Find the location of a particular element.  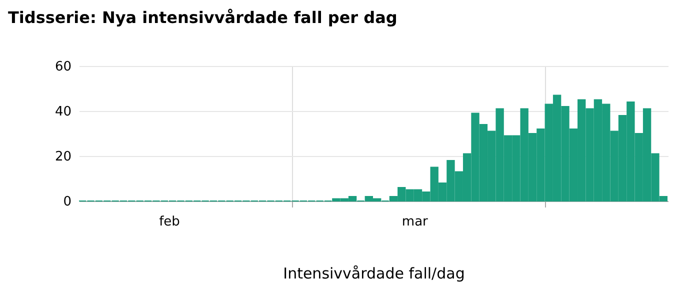

y-tick-label: 0 is located at coordinates (67, 202).